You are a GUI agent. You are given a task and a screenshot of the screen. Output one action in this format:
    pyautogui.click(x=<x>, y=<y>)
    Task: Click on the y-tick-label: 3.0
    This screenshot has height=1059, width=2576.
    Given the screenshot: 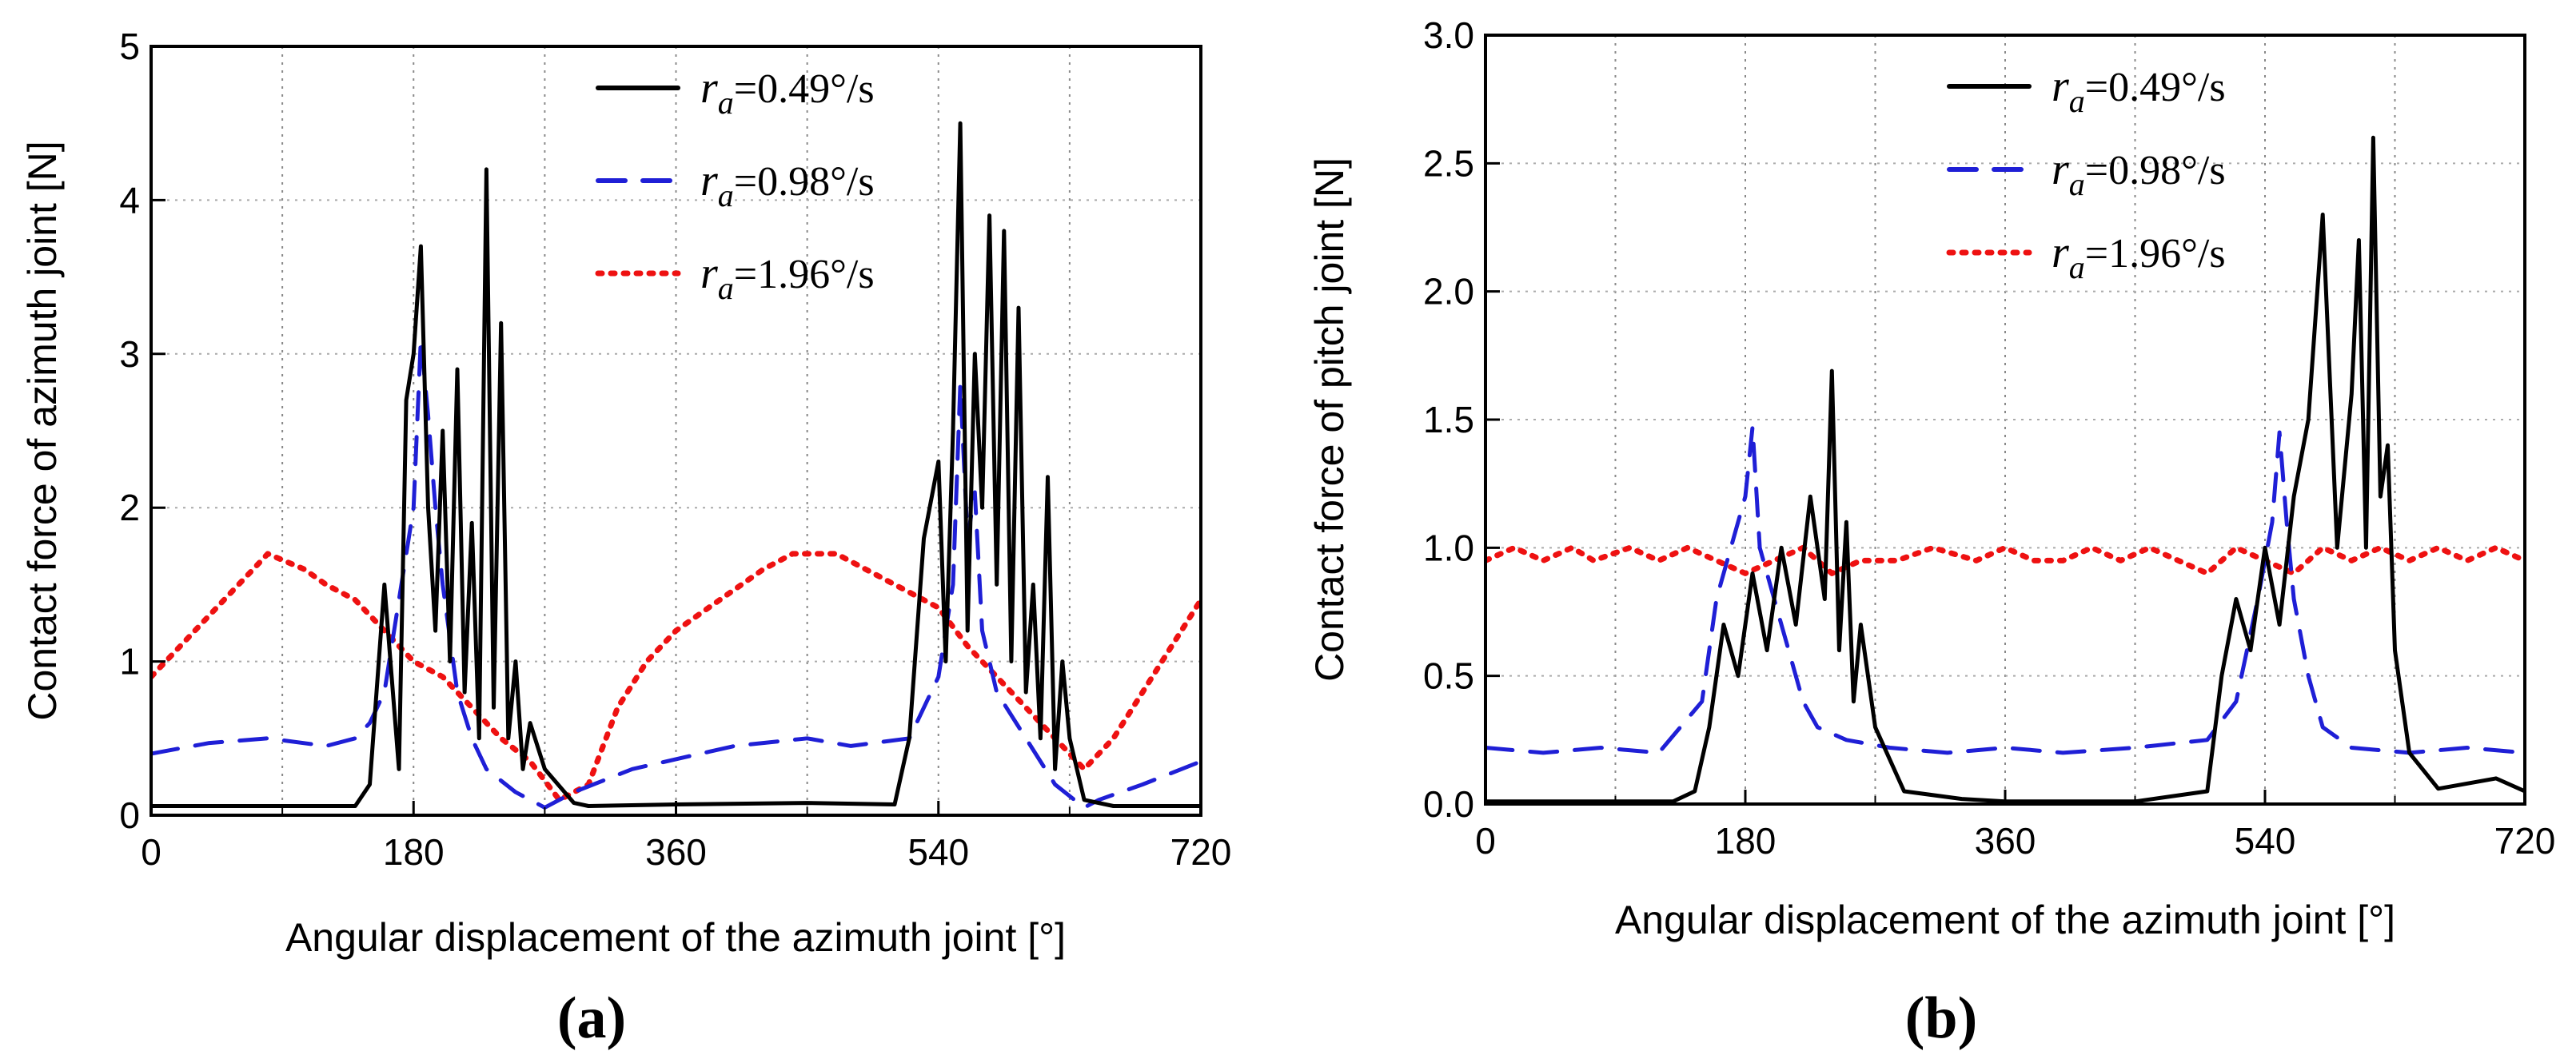 What is the action you would take?
    pyautogui.click(x=1449, y=35)
    